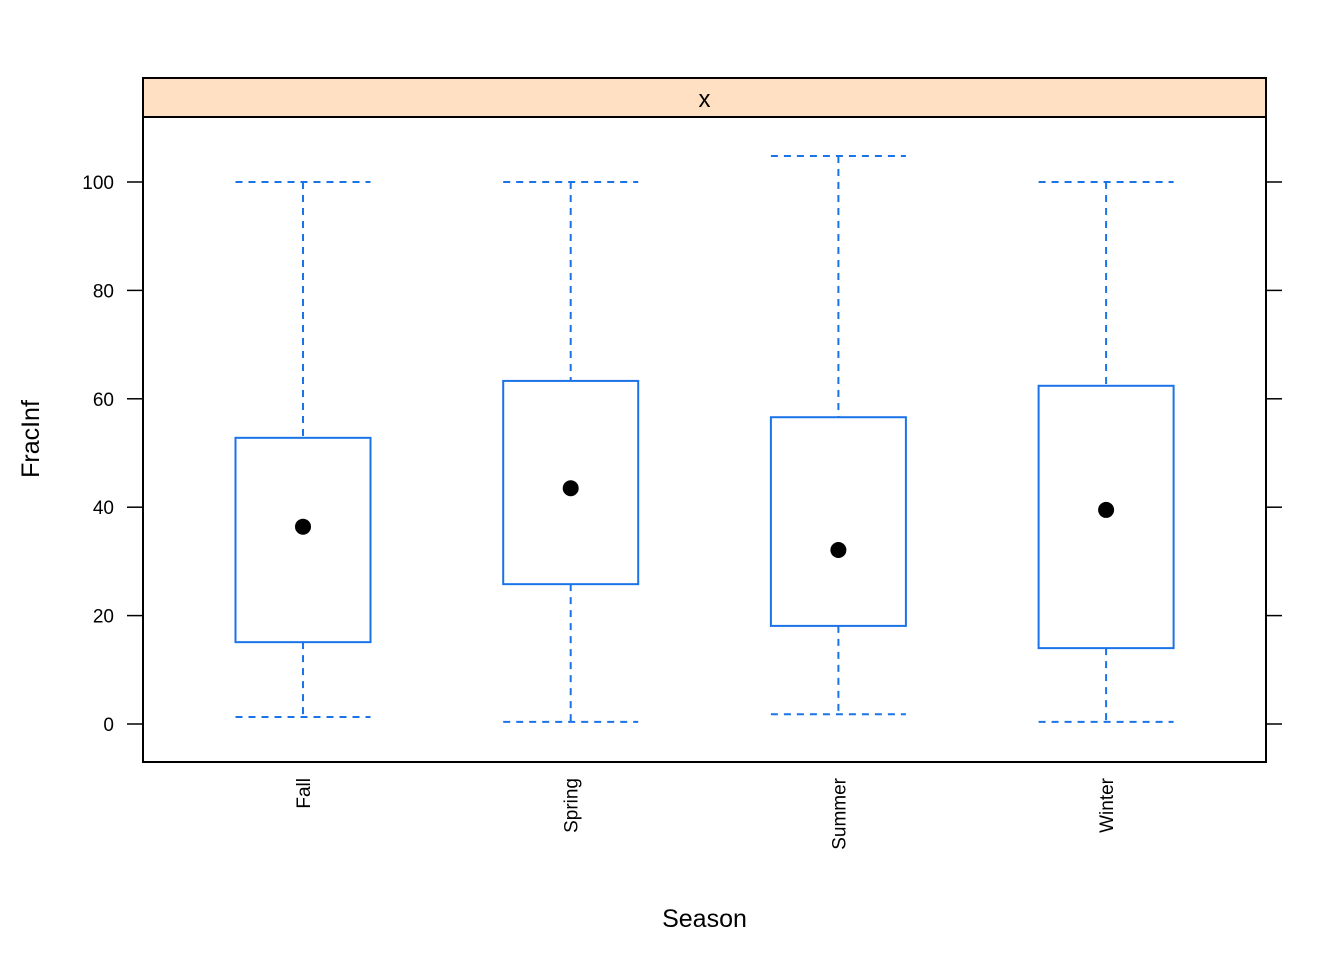  I want to click on y-tick-label: 100, so click(98, 183).